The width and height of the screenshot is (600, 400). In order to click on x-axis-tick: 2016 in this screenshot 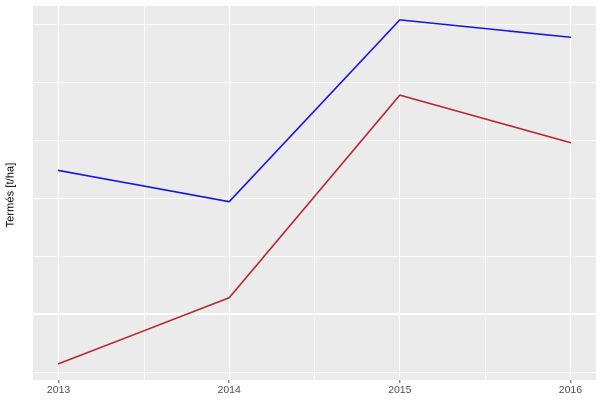, I will do `click(570, 388)`.